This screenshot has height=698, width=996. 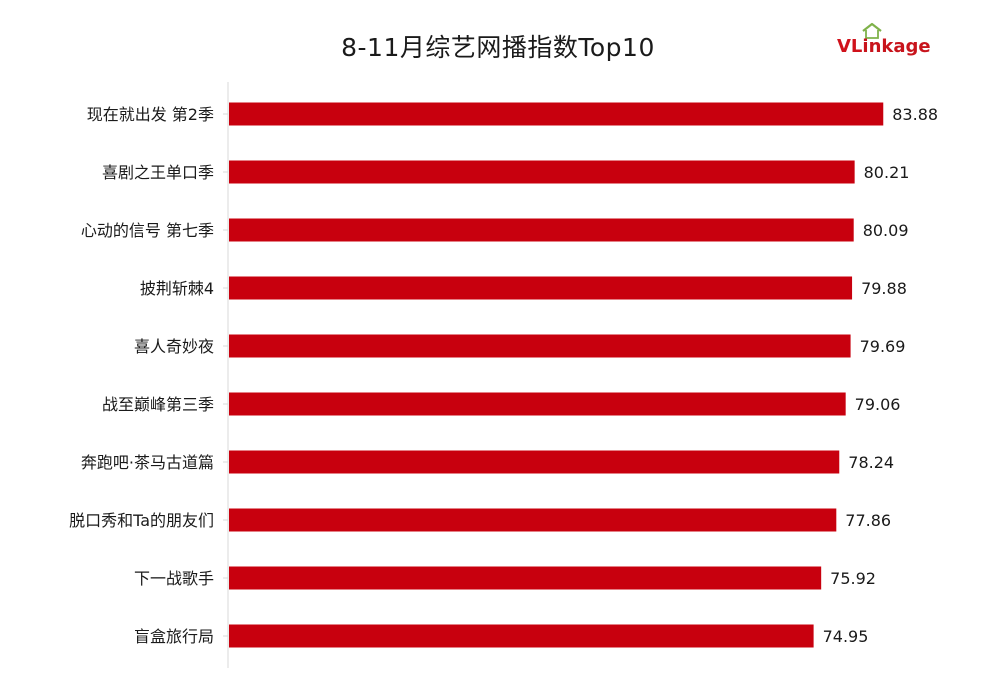 What do you see at coordinates (147, 462) in the screenshot?
I see `category-label: 奔跑吧·茶马古道篇` at bounding box center [147, 462].